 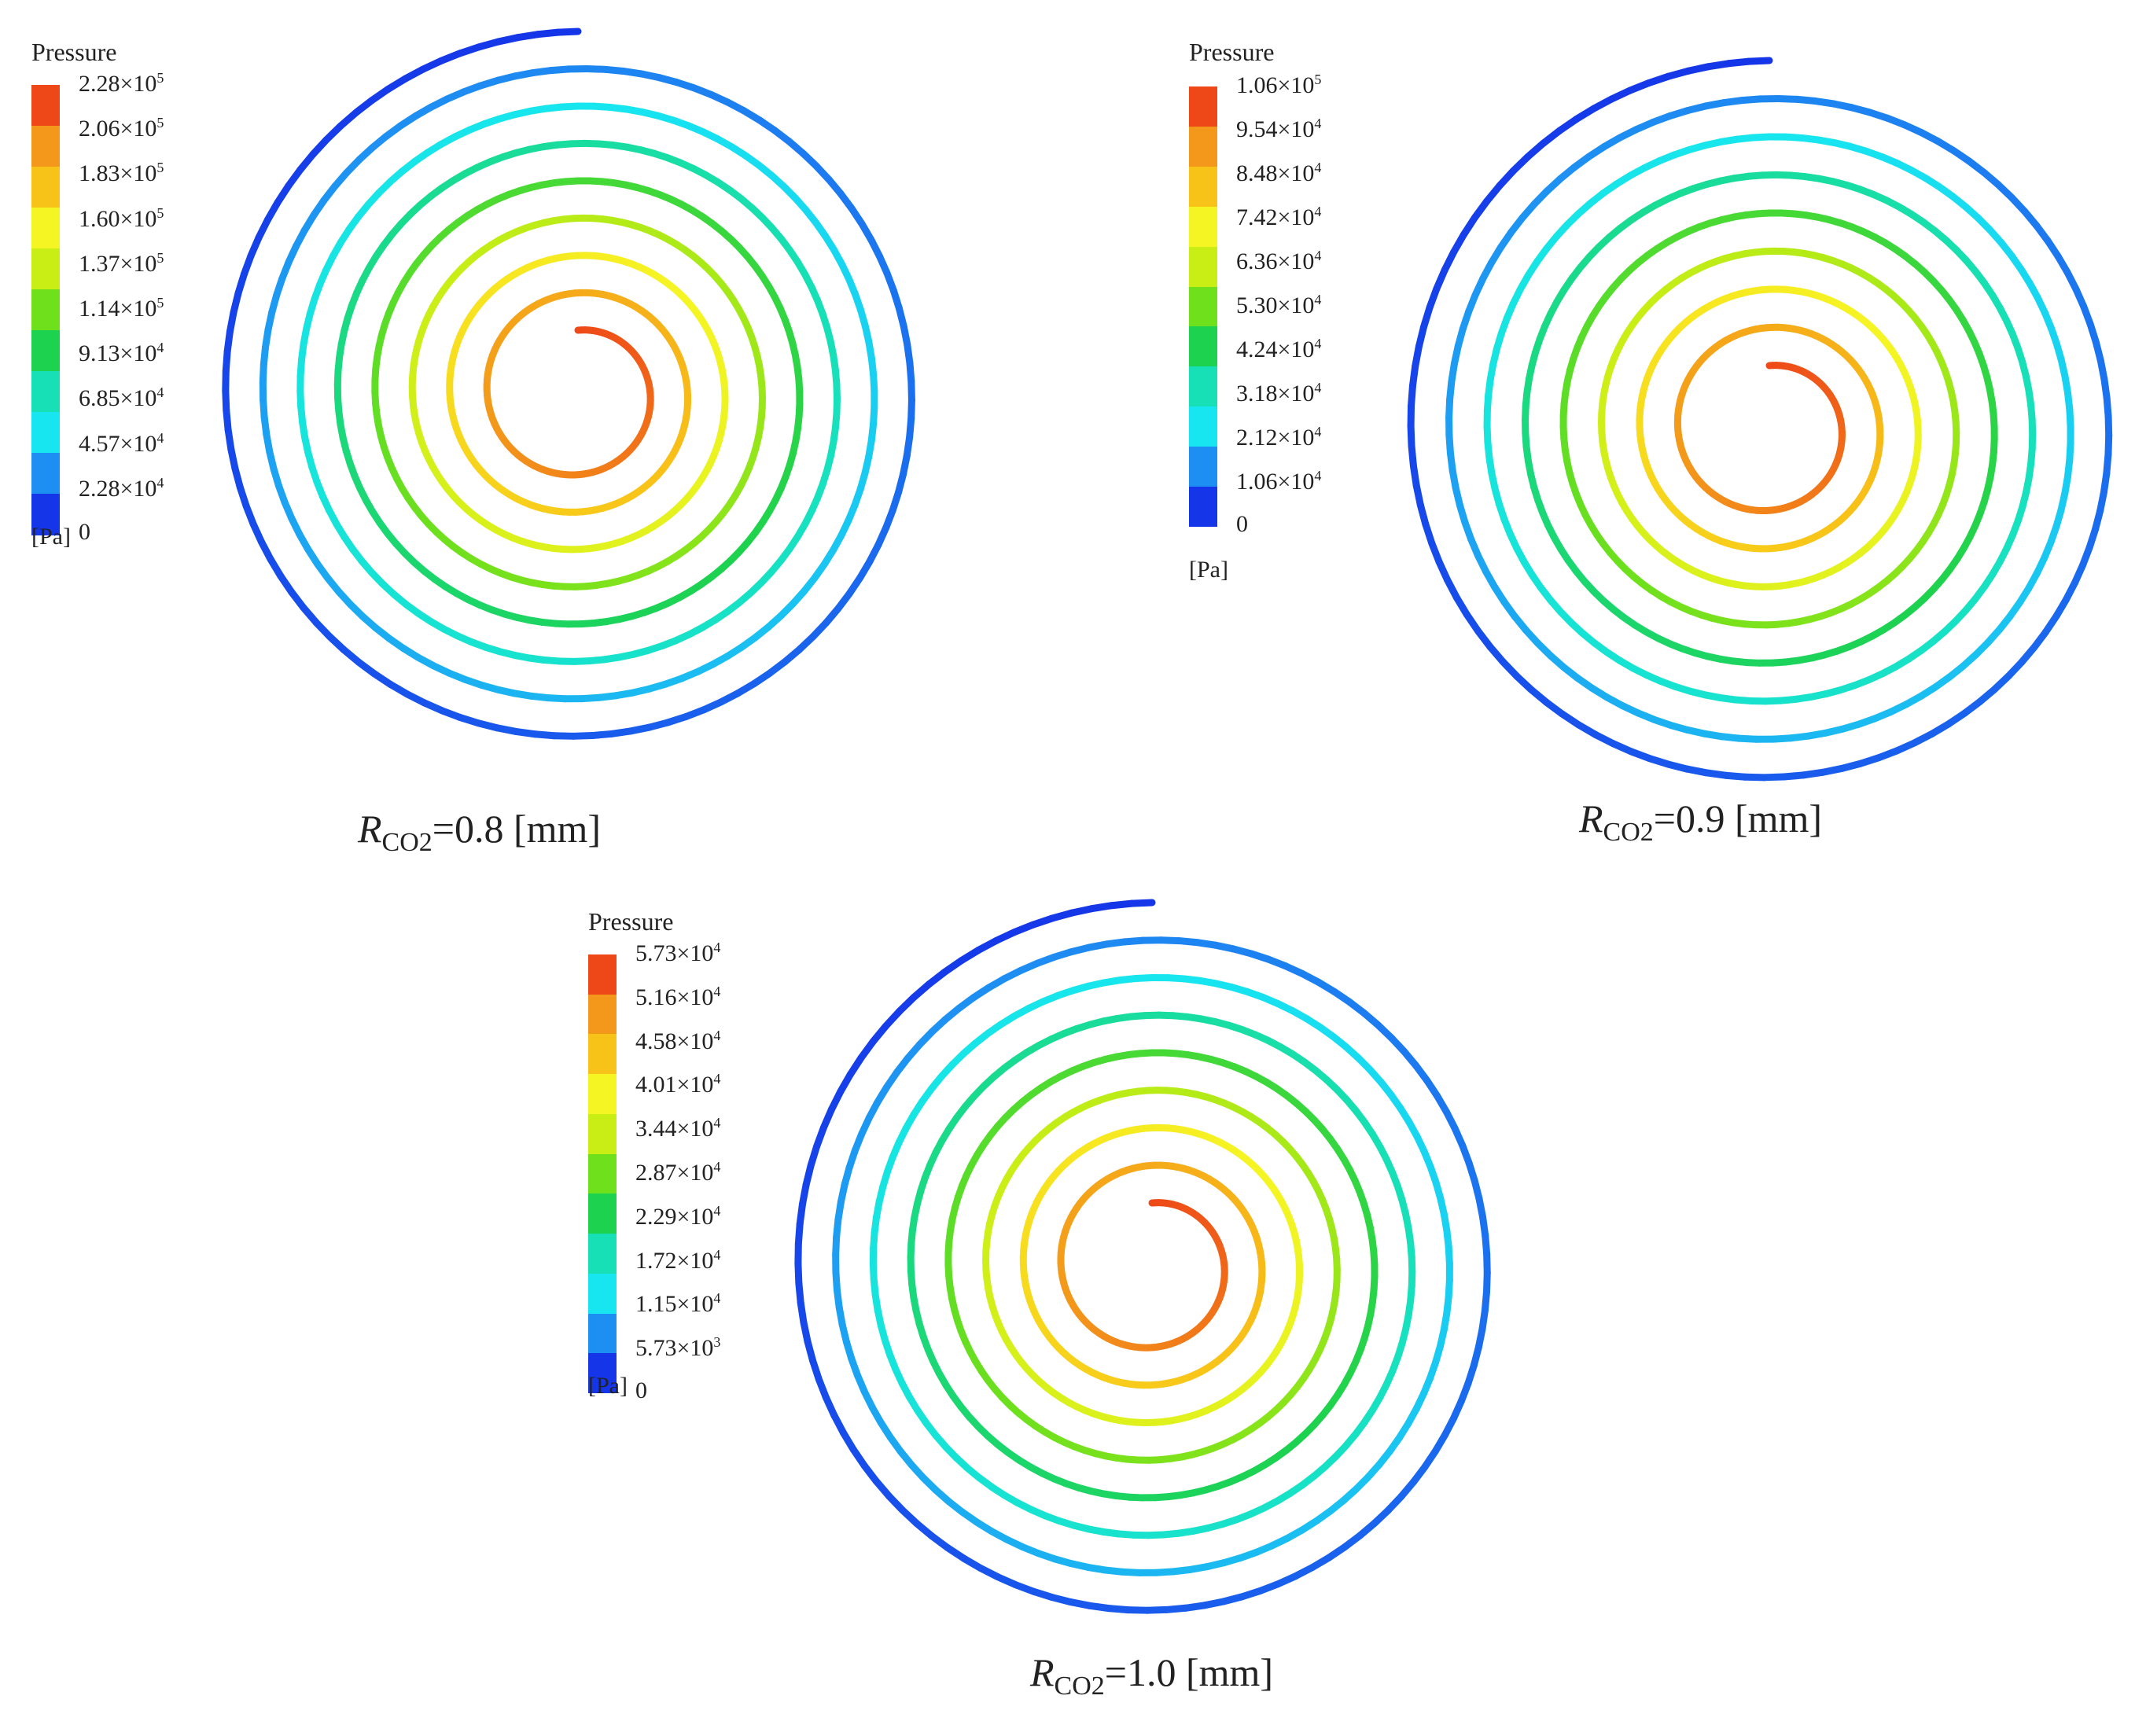 What do you see at coordinates (1279, 305) in the screenshot?
I see `legend-tick-label: 5.30×104` at bounding box center [1279, 305].